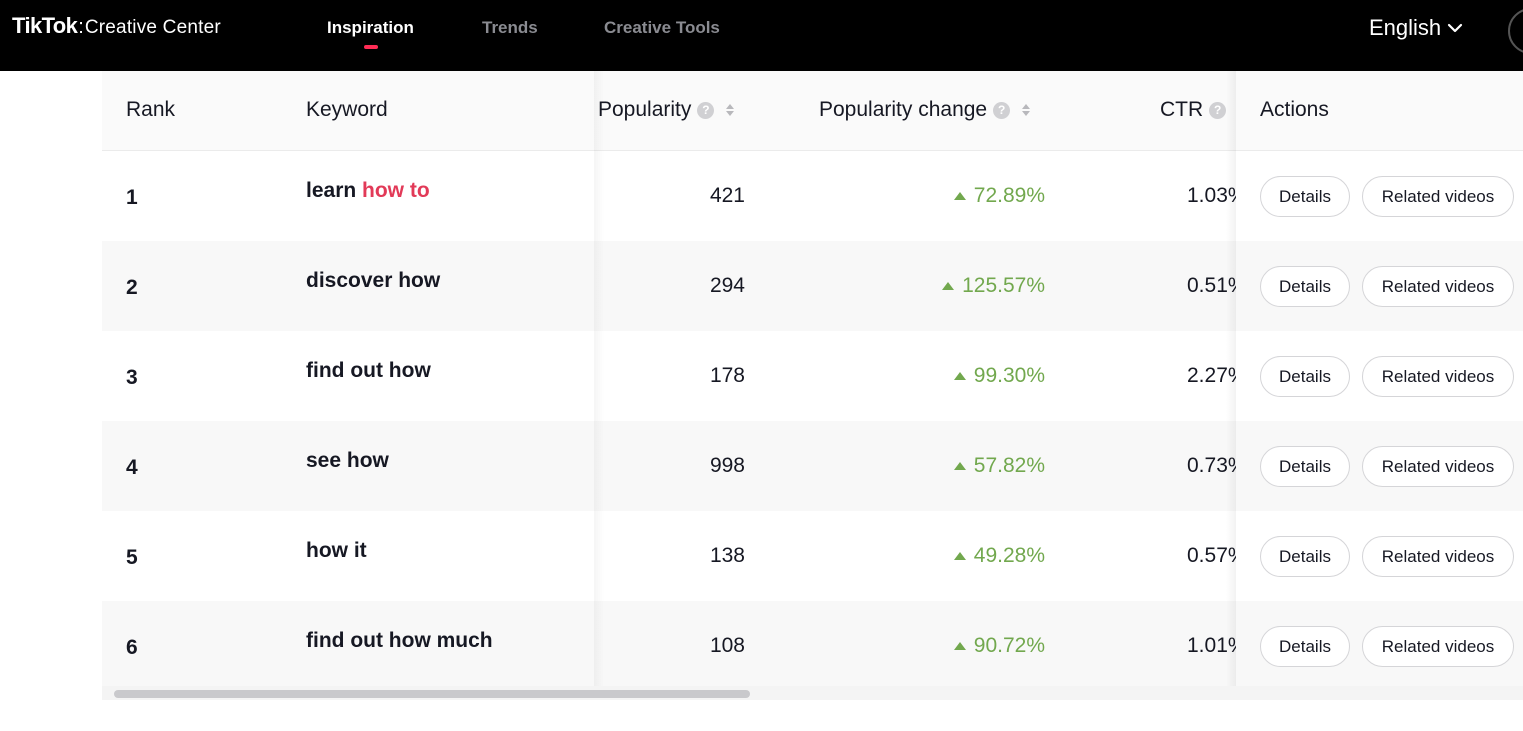  I want to click on ctr-cell: 0.51%, so click(1212, 285).